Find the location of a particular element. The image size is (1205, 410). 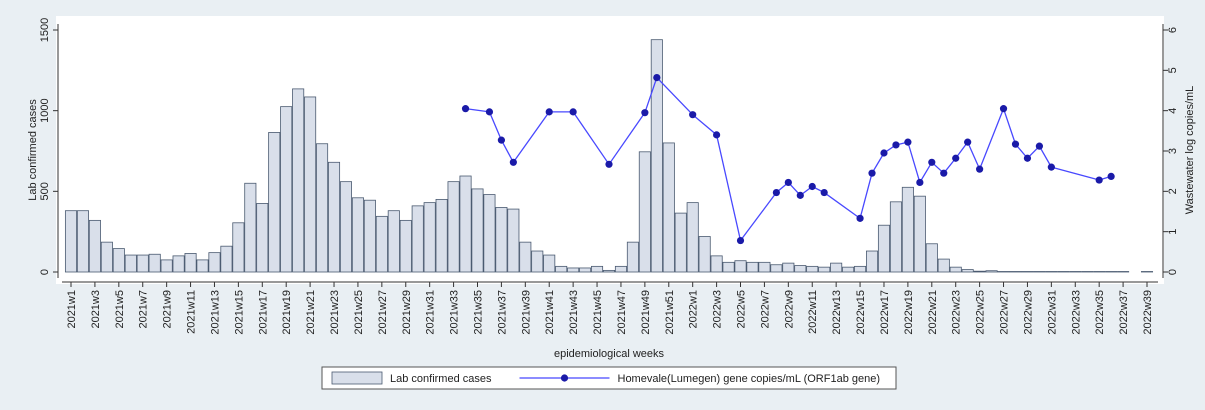

x-tick-label: 2021w3 is located at coordinates (96, 309).